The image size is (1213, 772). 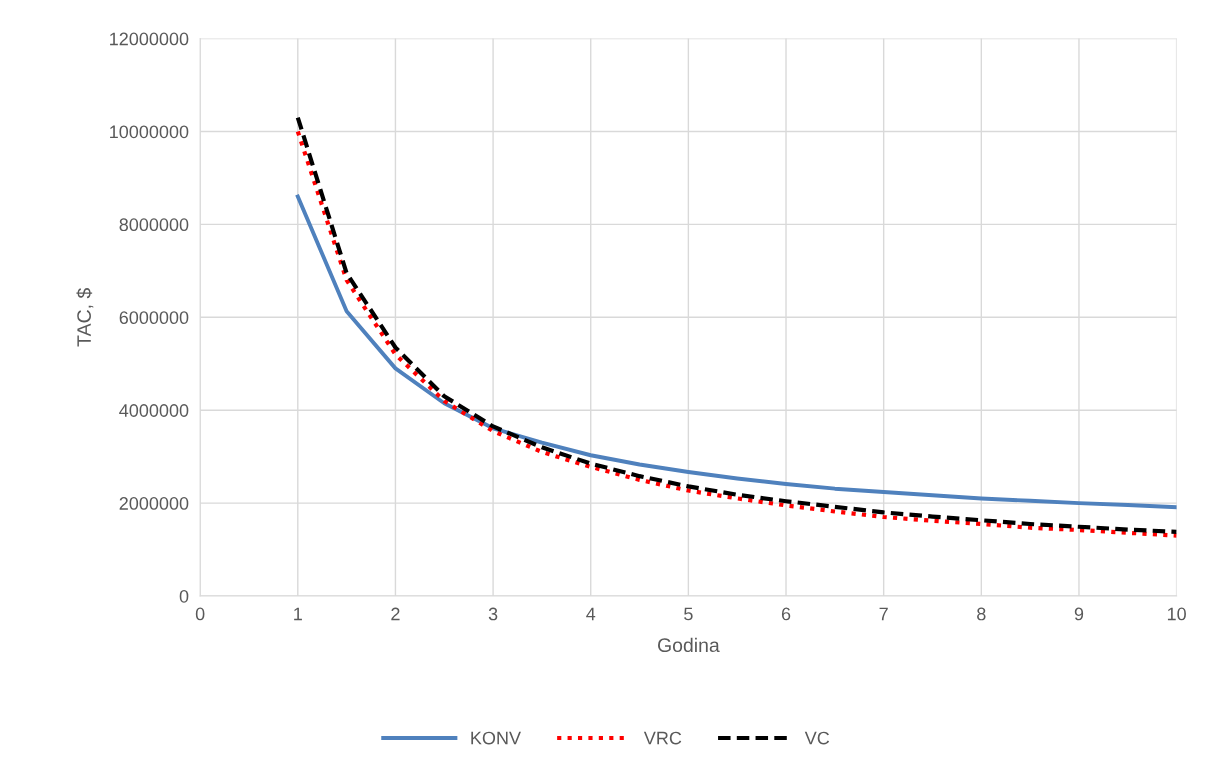 What do you see at coordinates (689, 645) in the screenshot?
I see `x-axis-title: Godina` at bounding box center [689, 645].